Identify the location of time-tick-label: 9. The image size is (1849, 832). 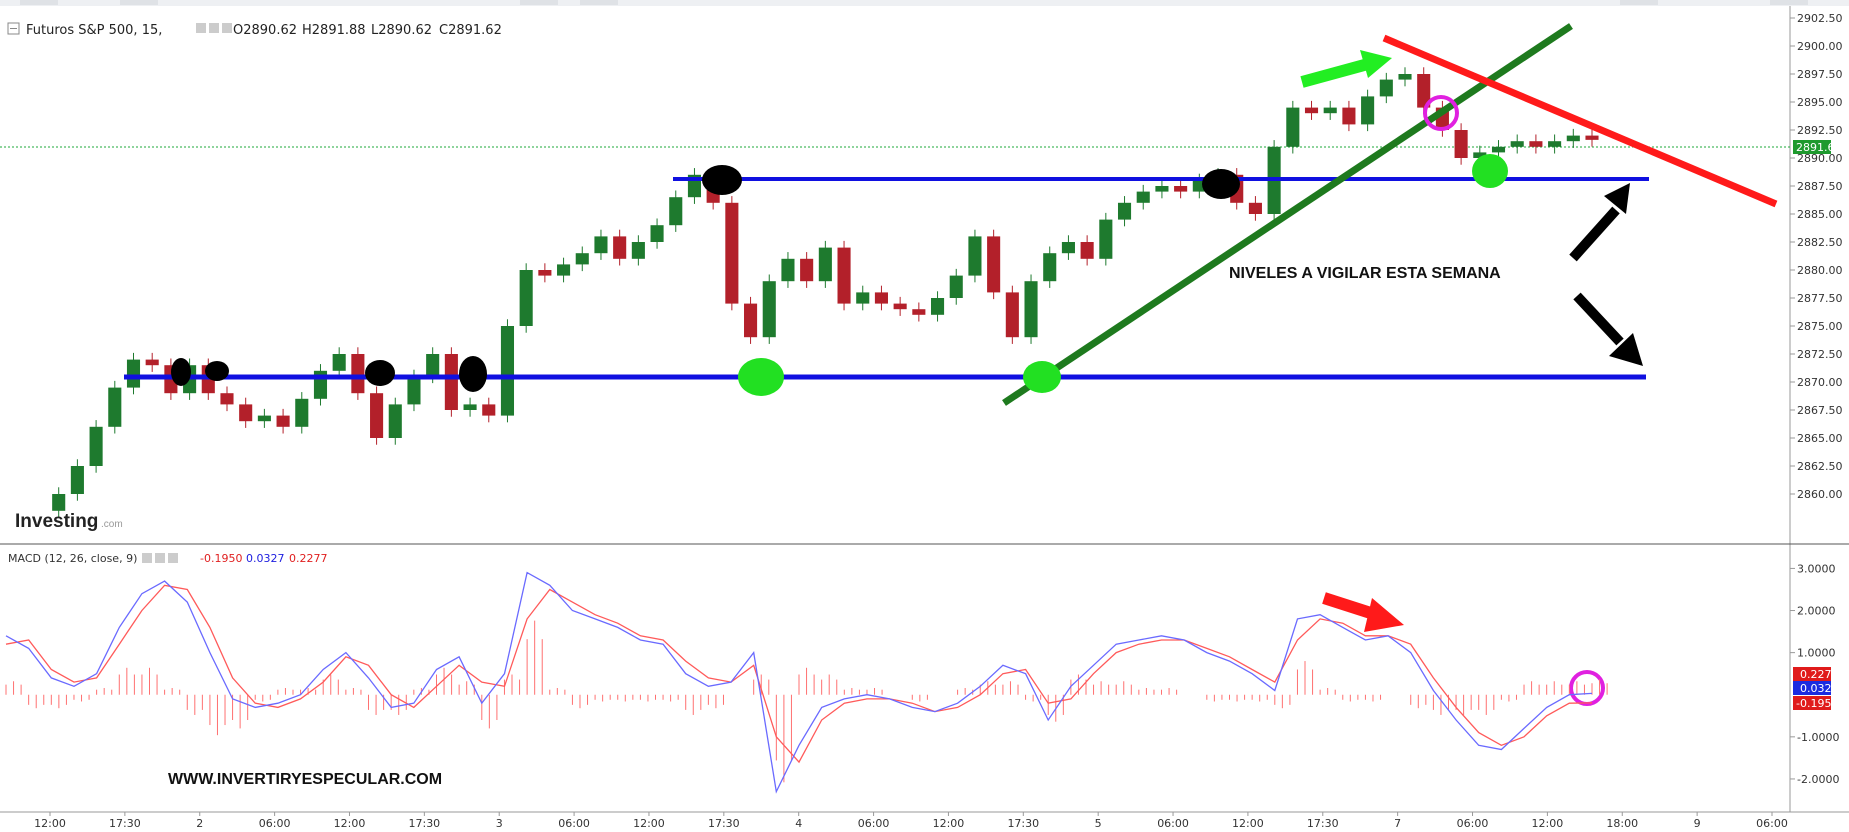
(1697, 823).